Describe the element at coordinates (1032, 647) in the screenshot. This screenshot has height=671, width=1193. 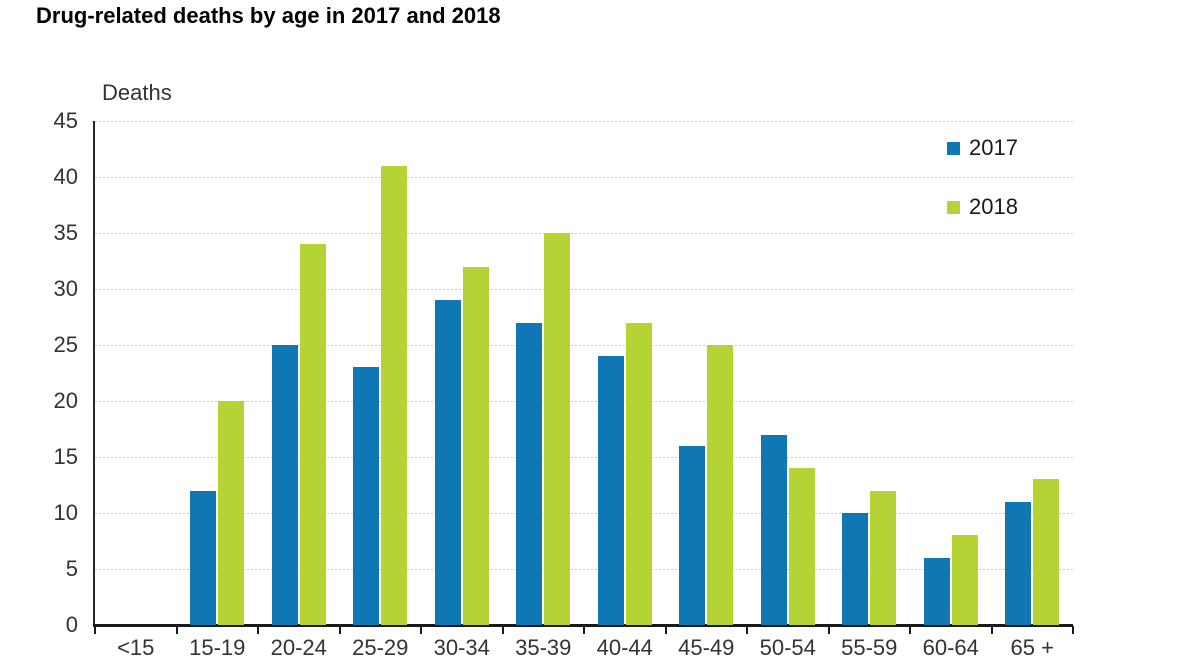
I see `x-tick-label: 65 +` at that location.